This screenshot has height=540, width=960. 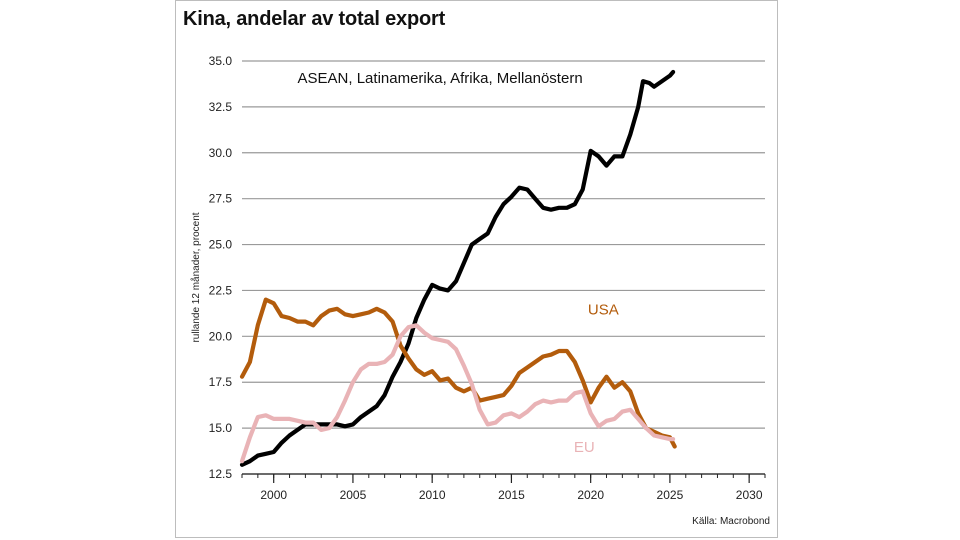 What do you see at coordinates (731, 521) in the screenshot?
I see `source-note: Källa: Macrobond` at bounding box center [731, 521].